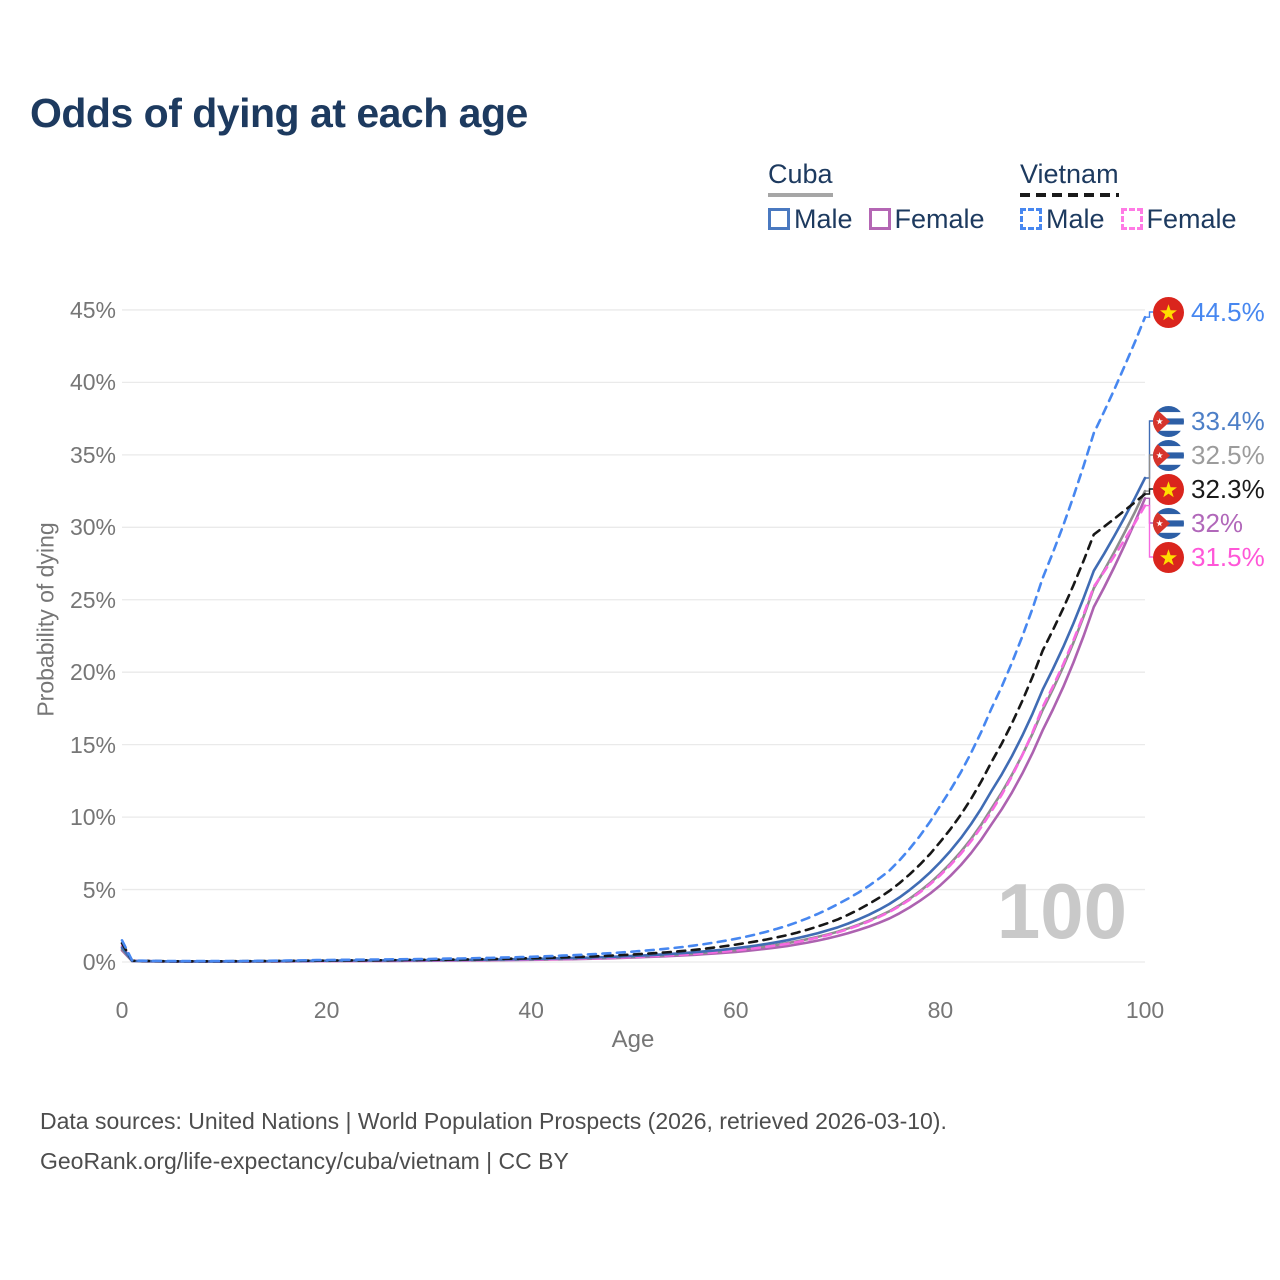 The image size is (1280, 1280). What do you see at coordinates (99, 962) in the screenshot?
I see `y-tick-0%: 0%` at bounding box center [99, 962].